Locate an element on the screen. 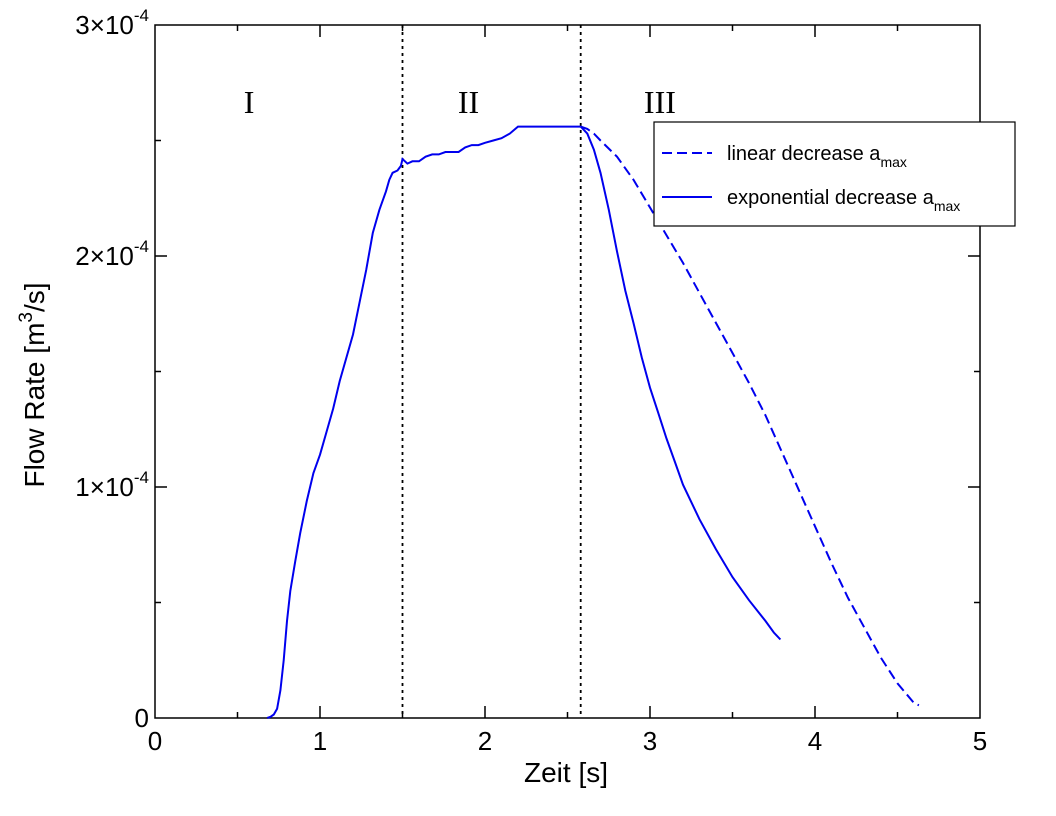 The width and height of the screenshot is (1056, 816). x-axis-title: Zeit [s] is located at coordinates (566, 772).